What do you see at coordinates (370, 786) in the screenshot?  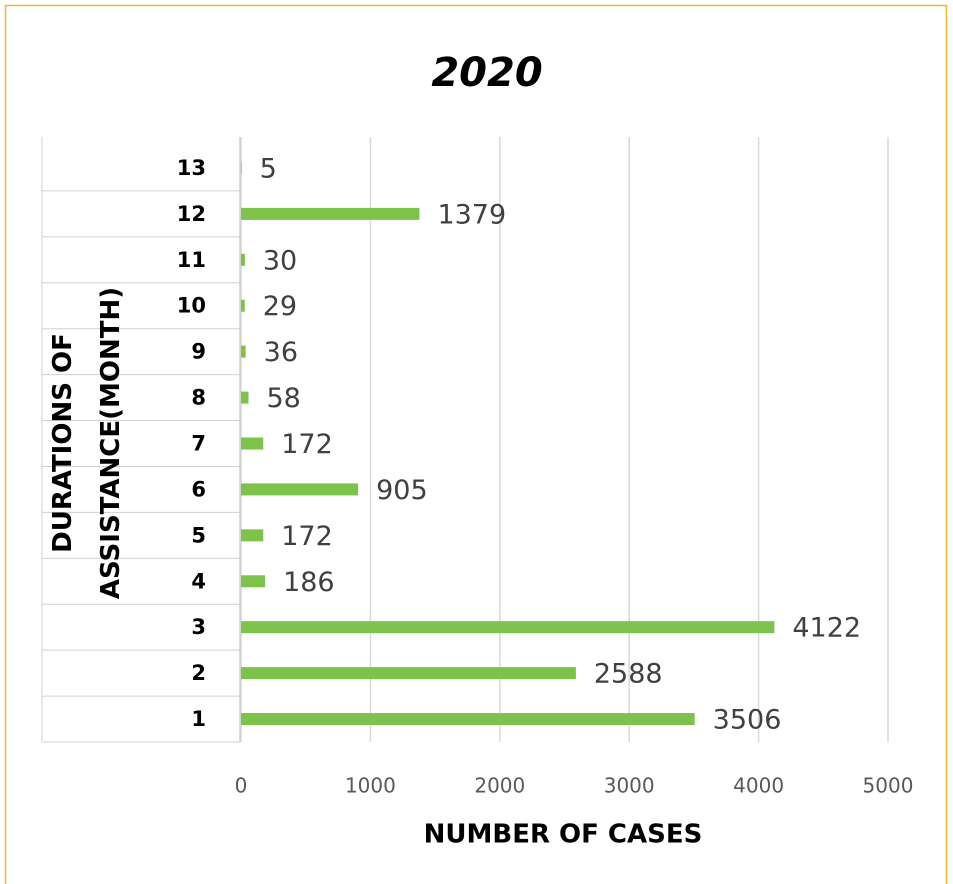 I see `x-tick-label: 1000` at bounding box center [370, 786].